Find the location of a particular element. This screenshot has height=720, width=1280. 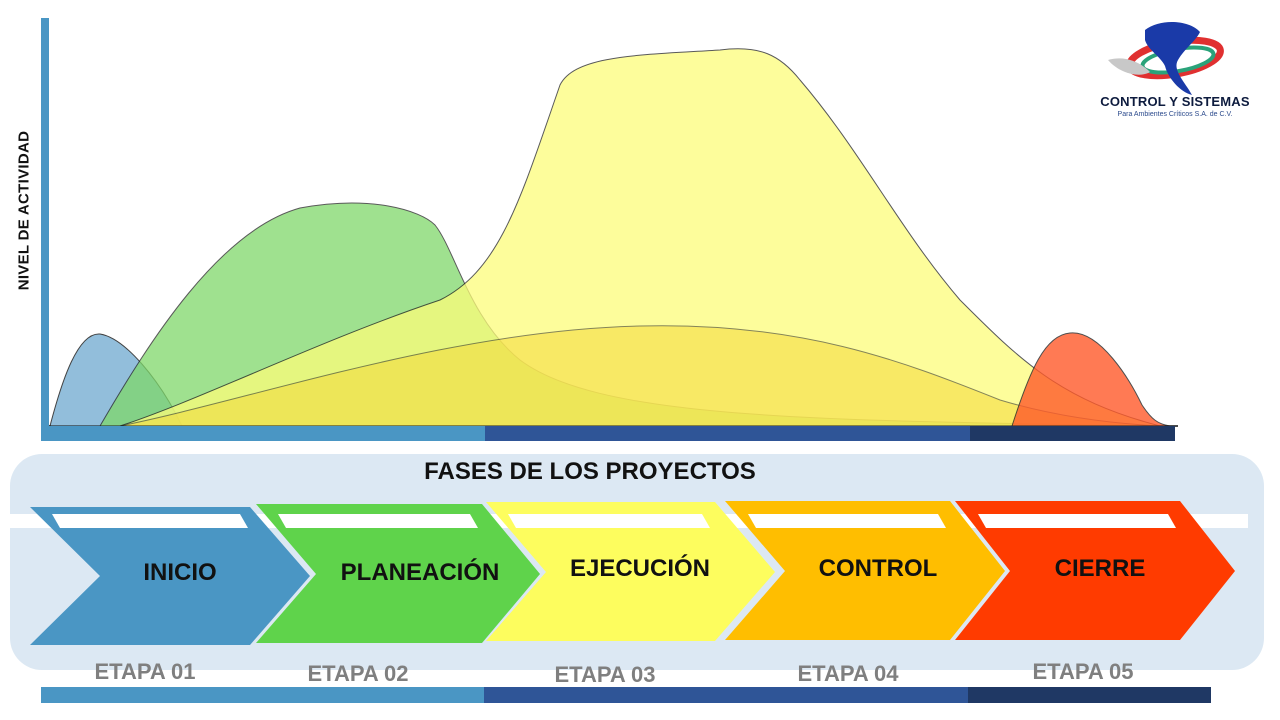

phase-label-planeacion: PLANEACIÓN is located at coordinates (420, 572).